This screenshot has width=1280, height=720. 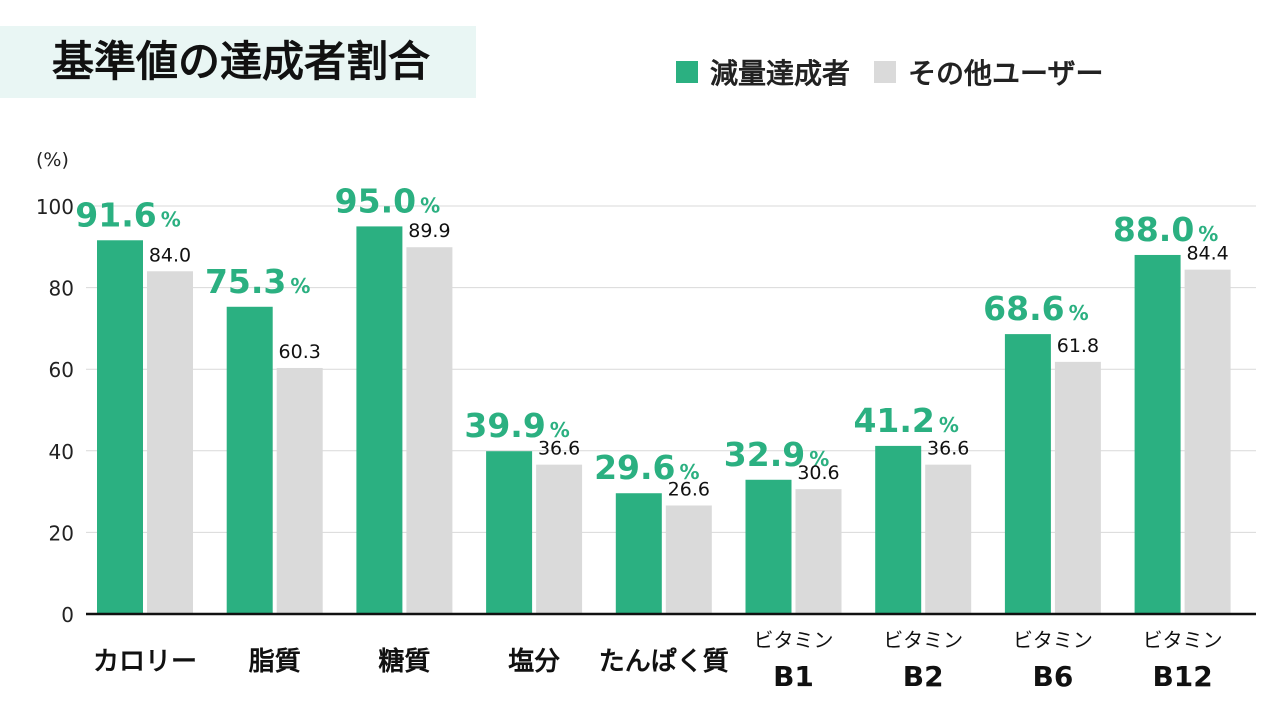 What do you see at coordinates (689, 489) in the screenshot?
I see `data-label-others: 26.6` at bounding box center [689, 489].